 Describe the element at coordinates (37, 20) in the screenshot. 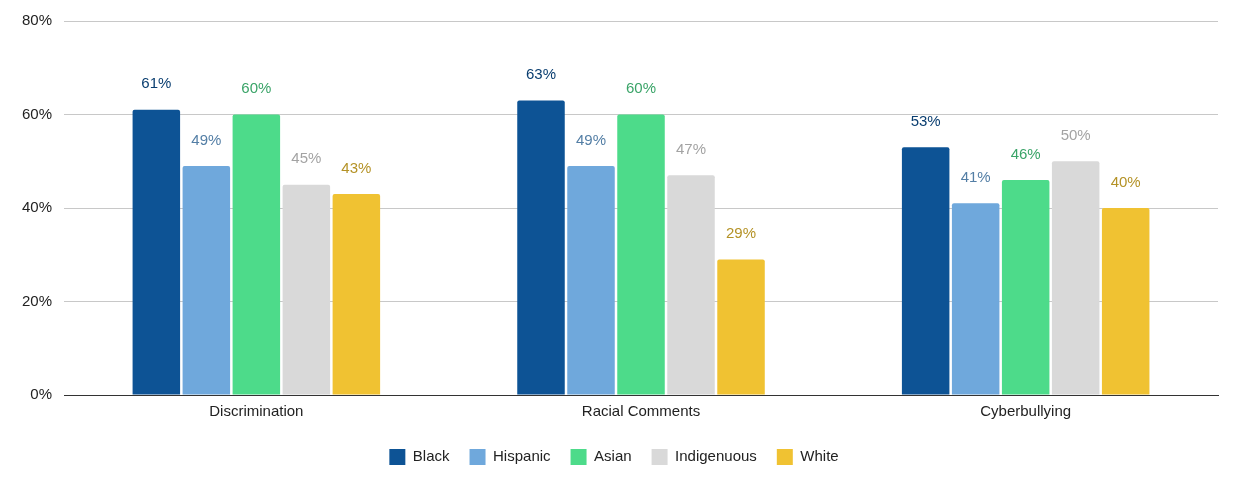

I see `y-tick-label: 80%` at that location.